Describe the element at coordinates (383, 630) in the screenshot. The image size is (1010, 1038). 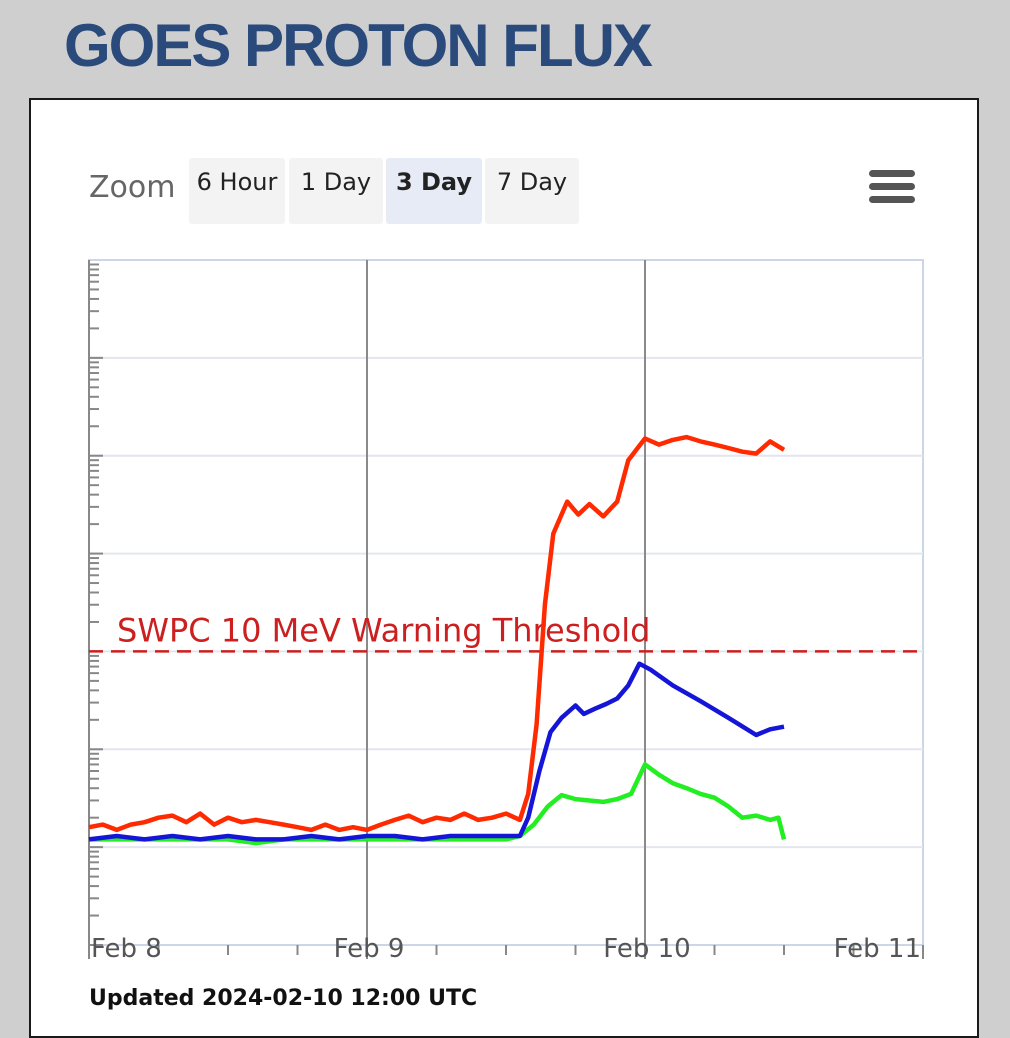
I see `threshold-label: SWPC 10 MeV Warning Threshold` at that location.